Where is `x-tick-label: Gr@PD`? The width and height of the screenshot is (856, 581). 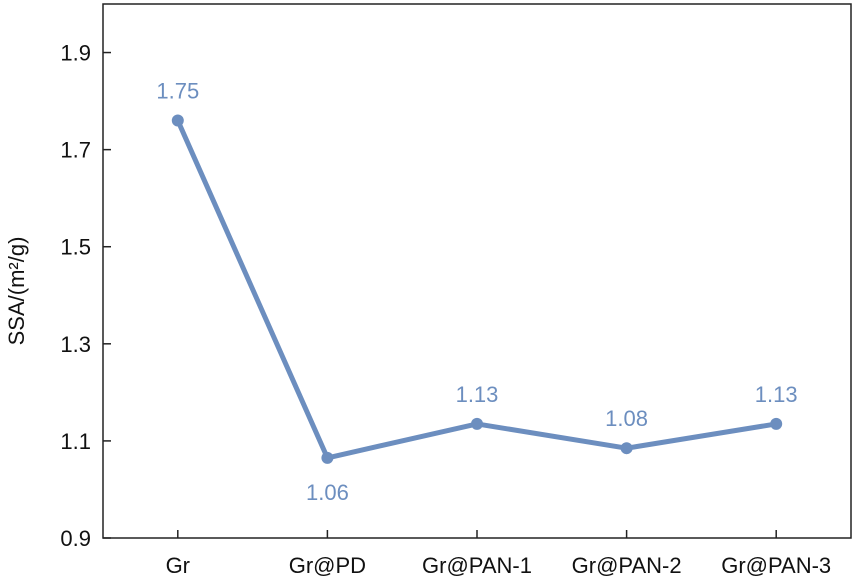 x-tick-label: Gr@PD is located at coordinates (327, 565).